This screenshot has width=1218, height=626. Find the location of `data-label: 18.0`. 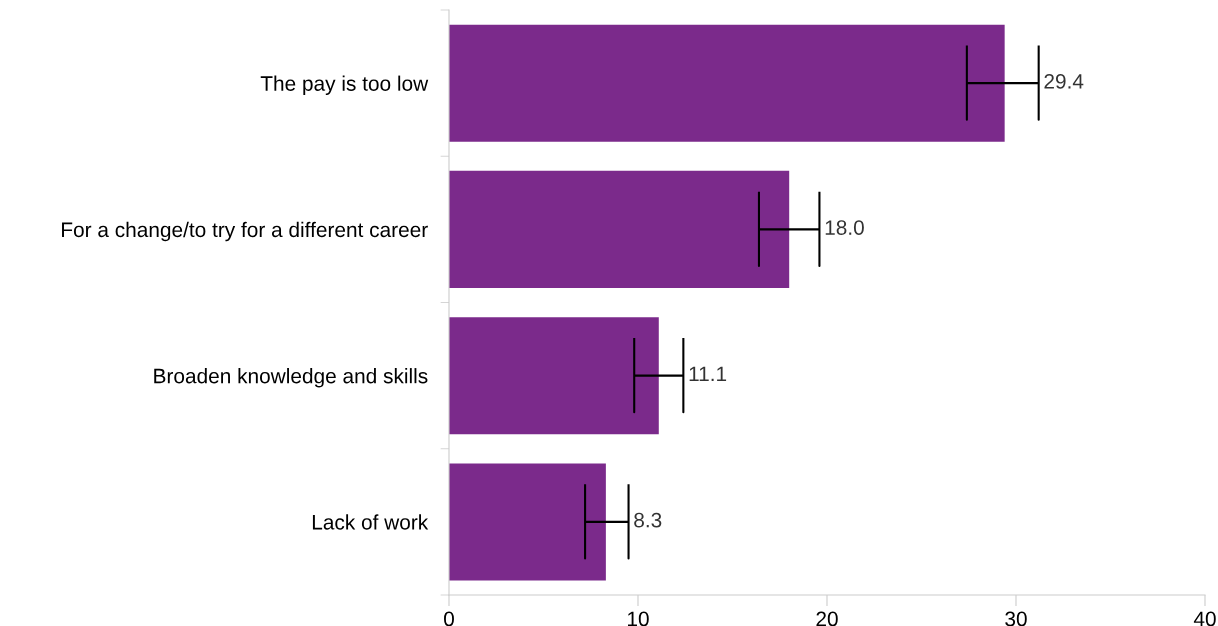

data-label: 18.0 is located at coordinates (844, 227).